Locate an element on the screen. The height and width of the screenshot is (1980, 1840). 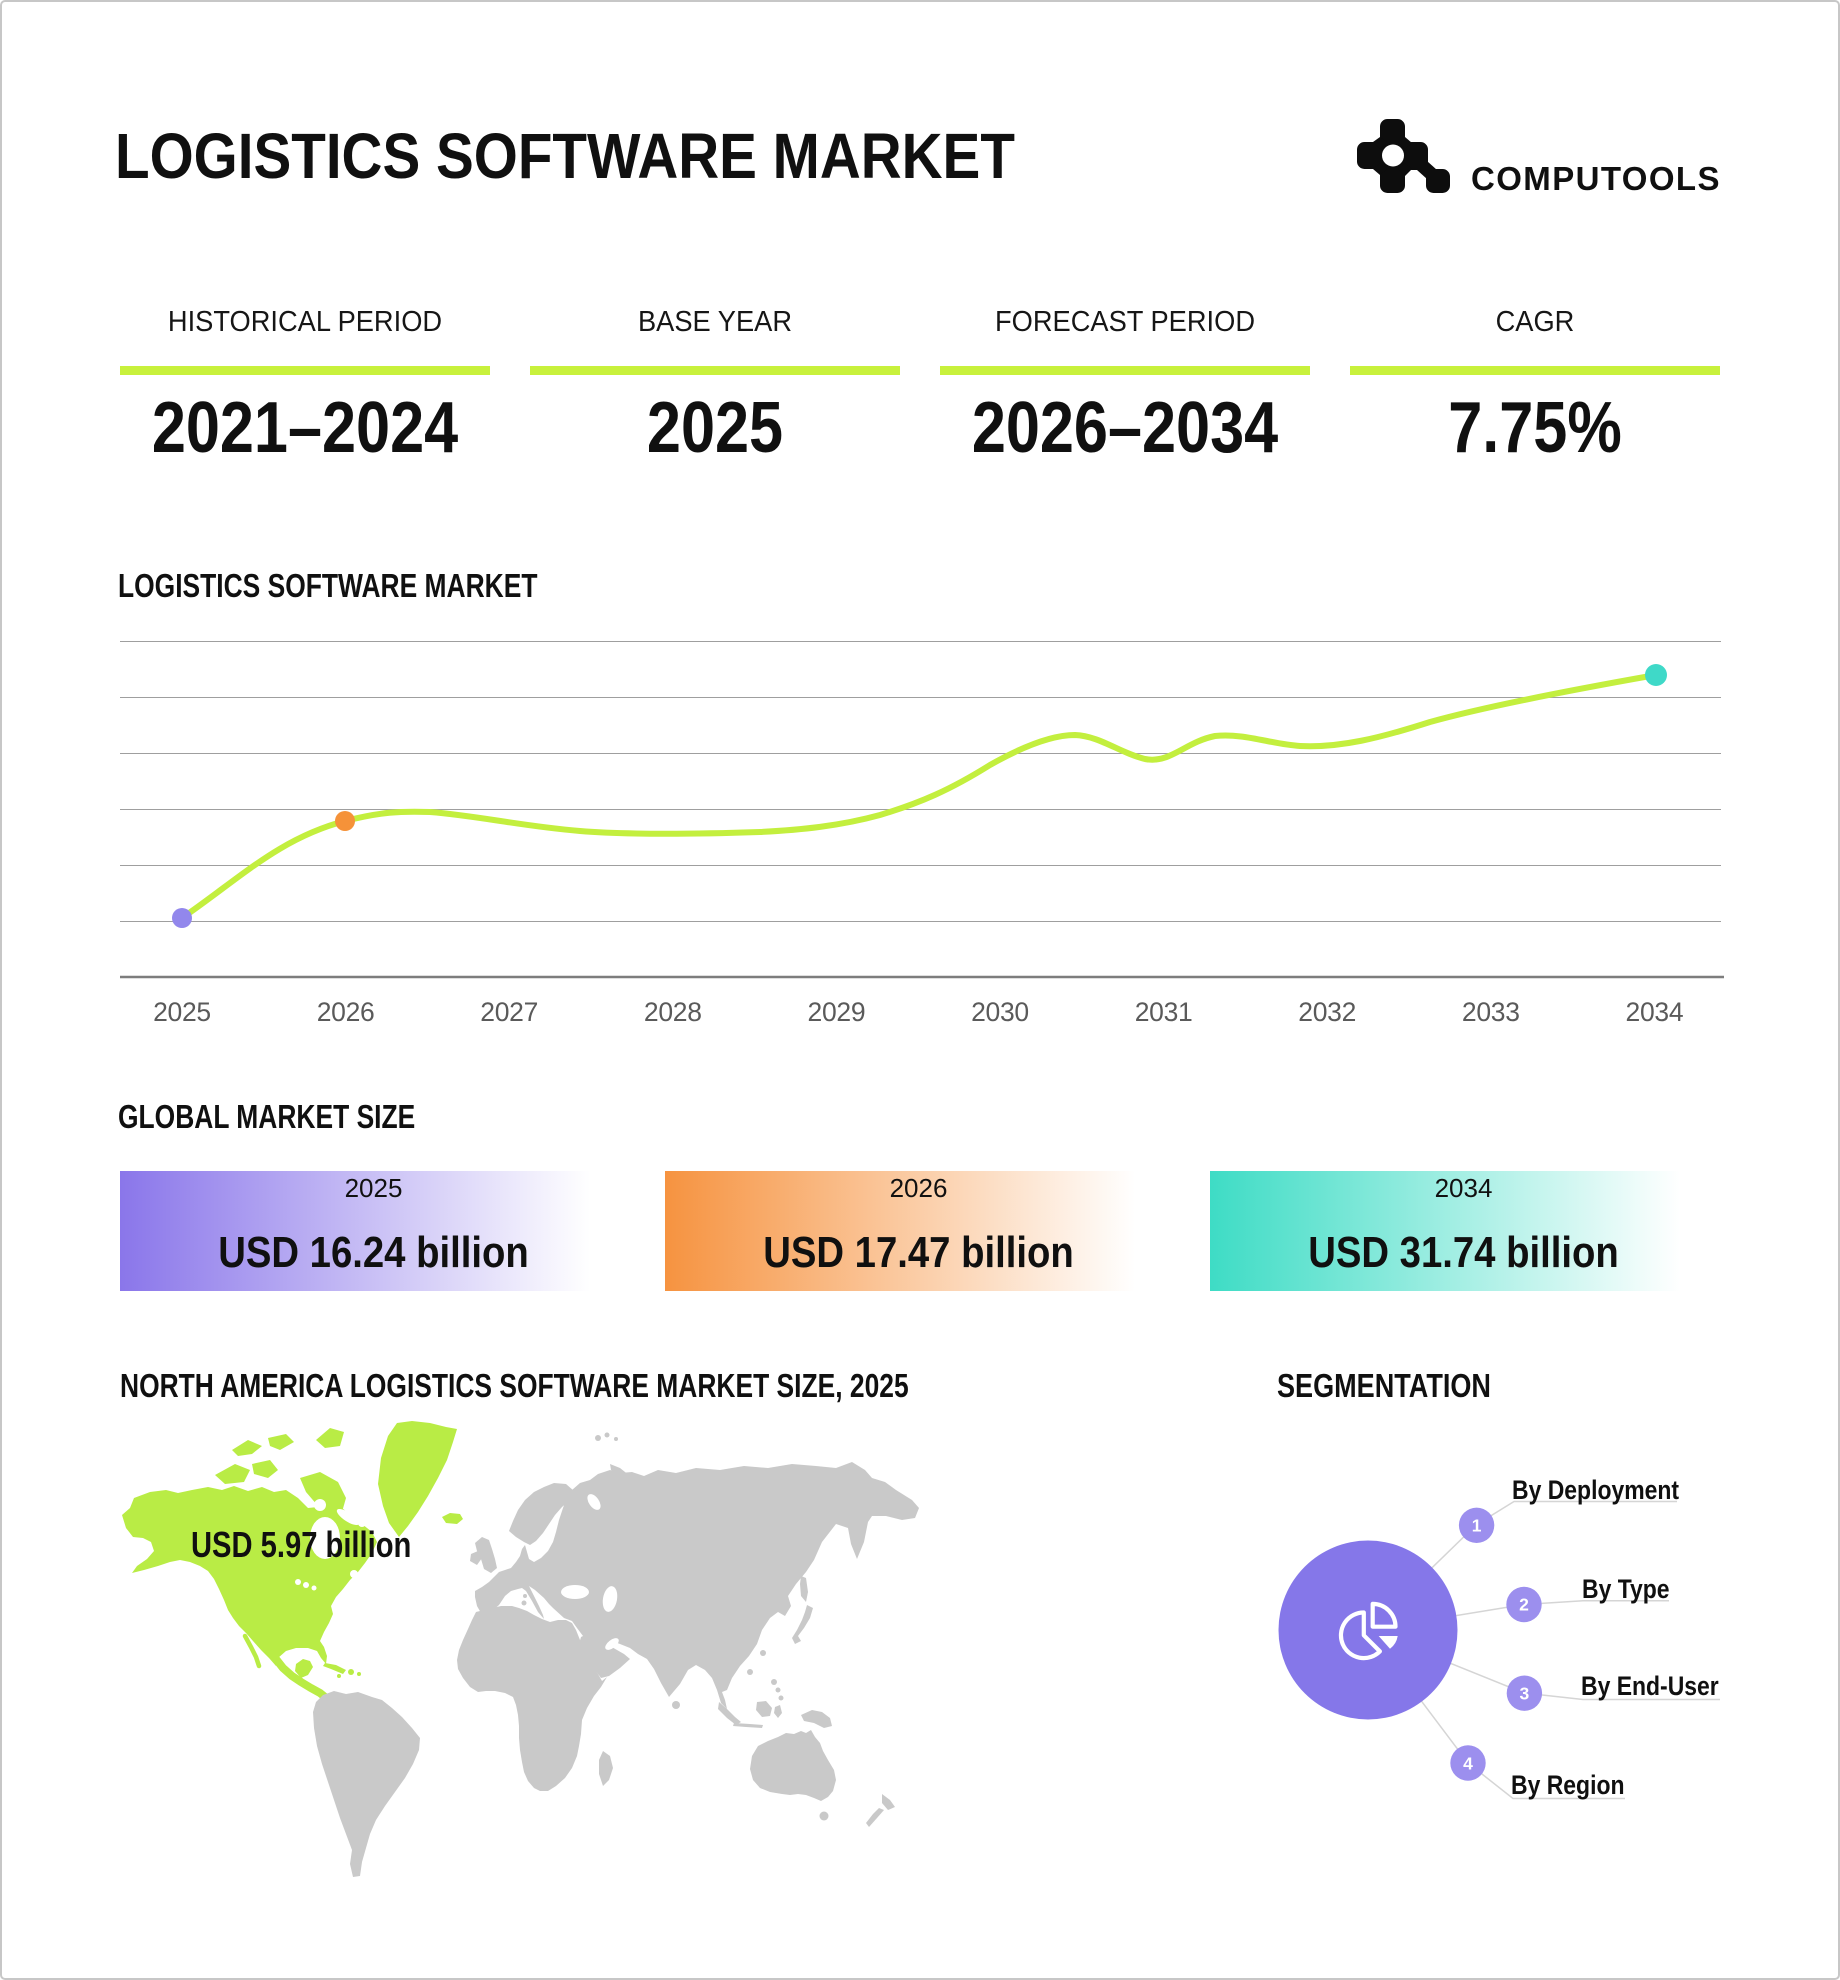
svg-text: 4 is located at coordinates (1468, 1764).